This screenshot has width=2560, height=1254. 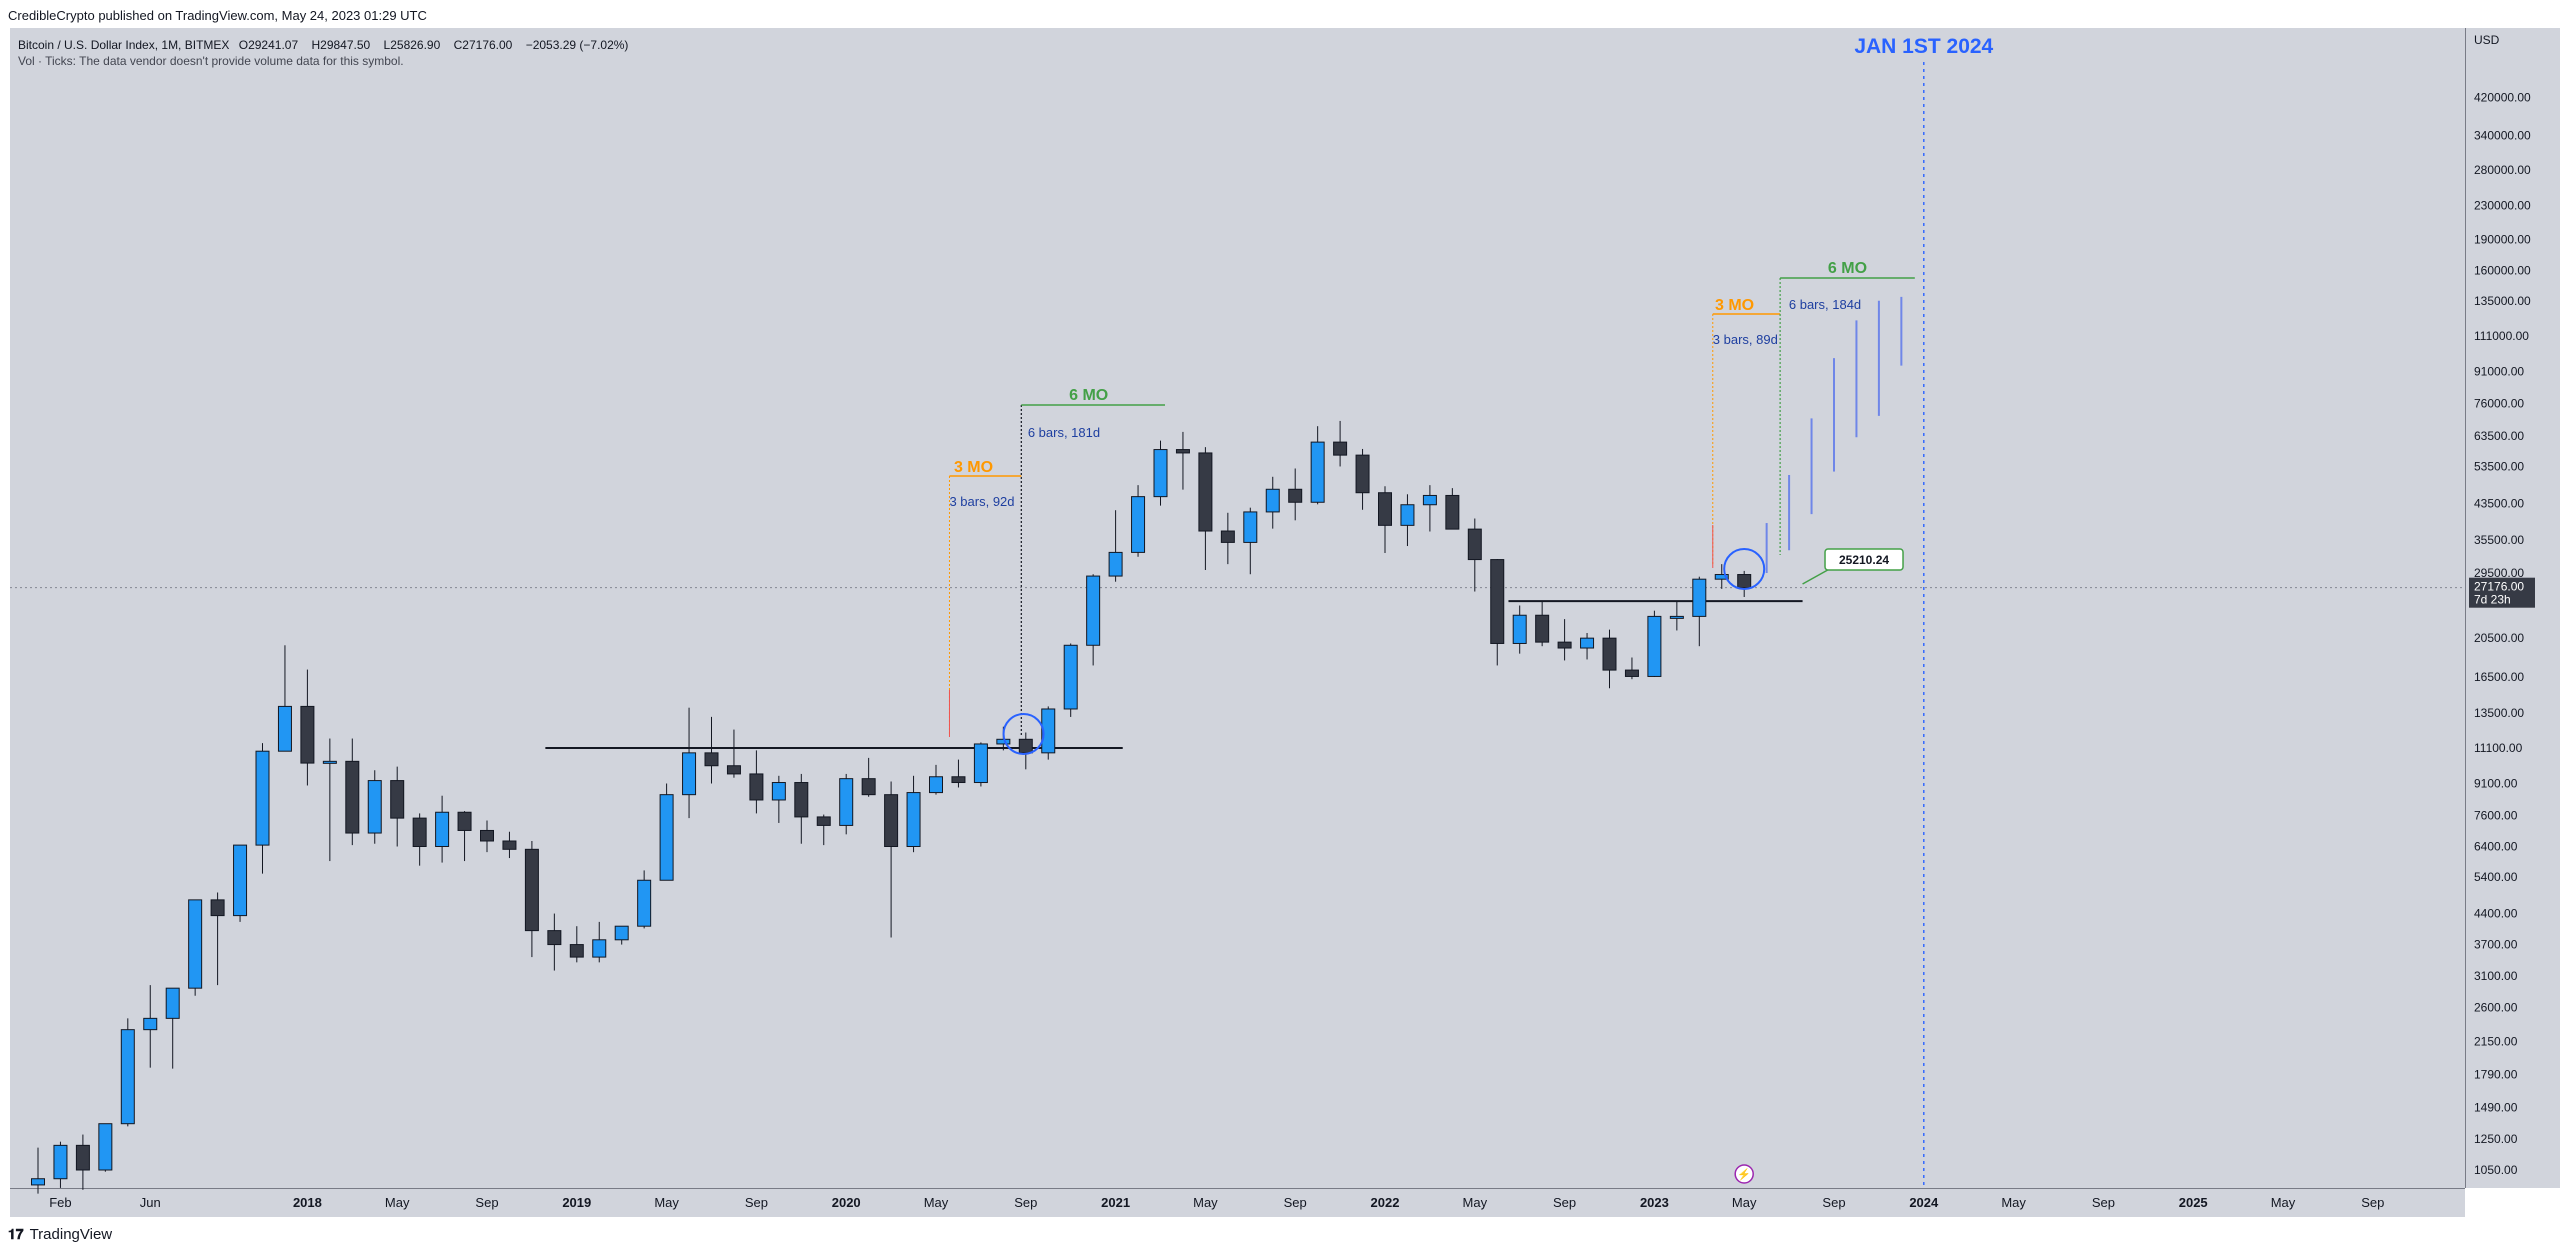 What do you see at coordinates (1237, 1202) in the screenshot?
I see `time-axis` at bounding box center [1237, 1202].